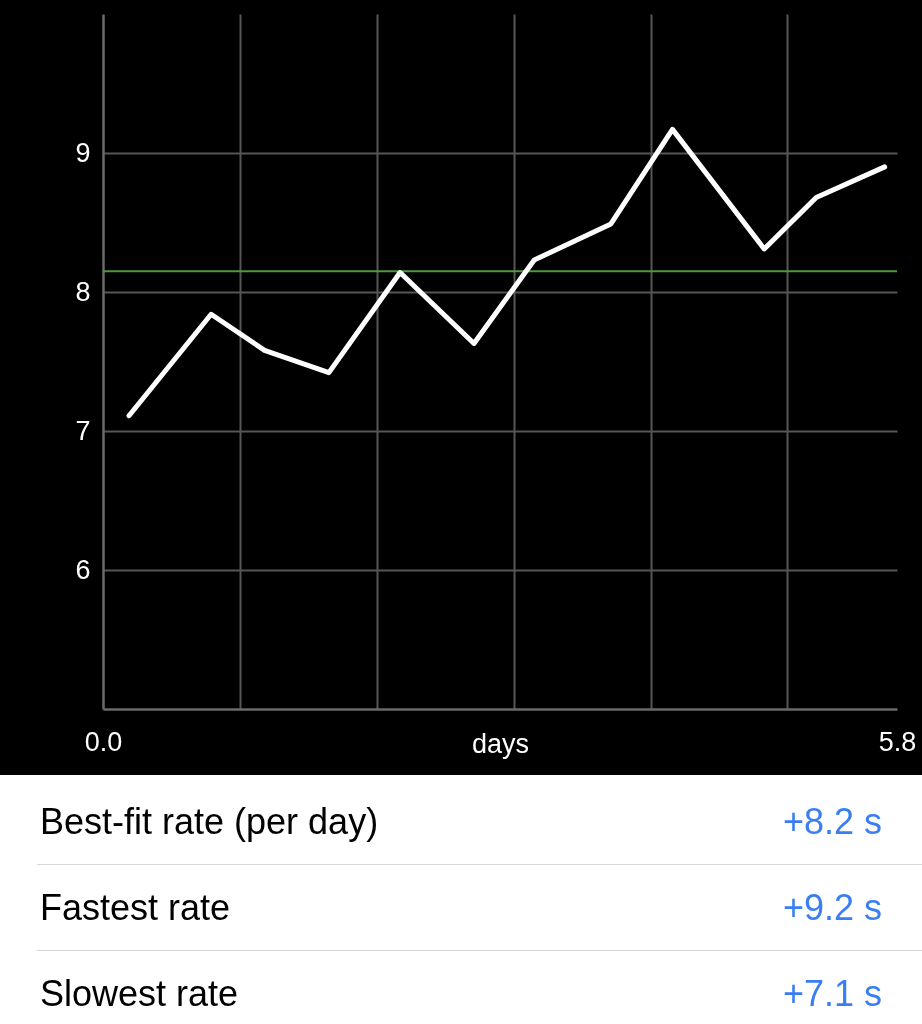  I want to click on text: Fastest rate, so click(135, 907).